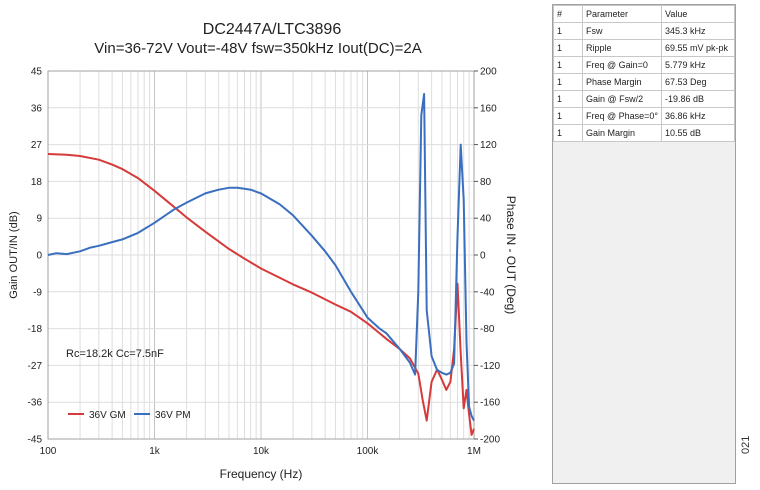  I want to click on legend-label-gm: 36V GM, so click(107, 415).